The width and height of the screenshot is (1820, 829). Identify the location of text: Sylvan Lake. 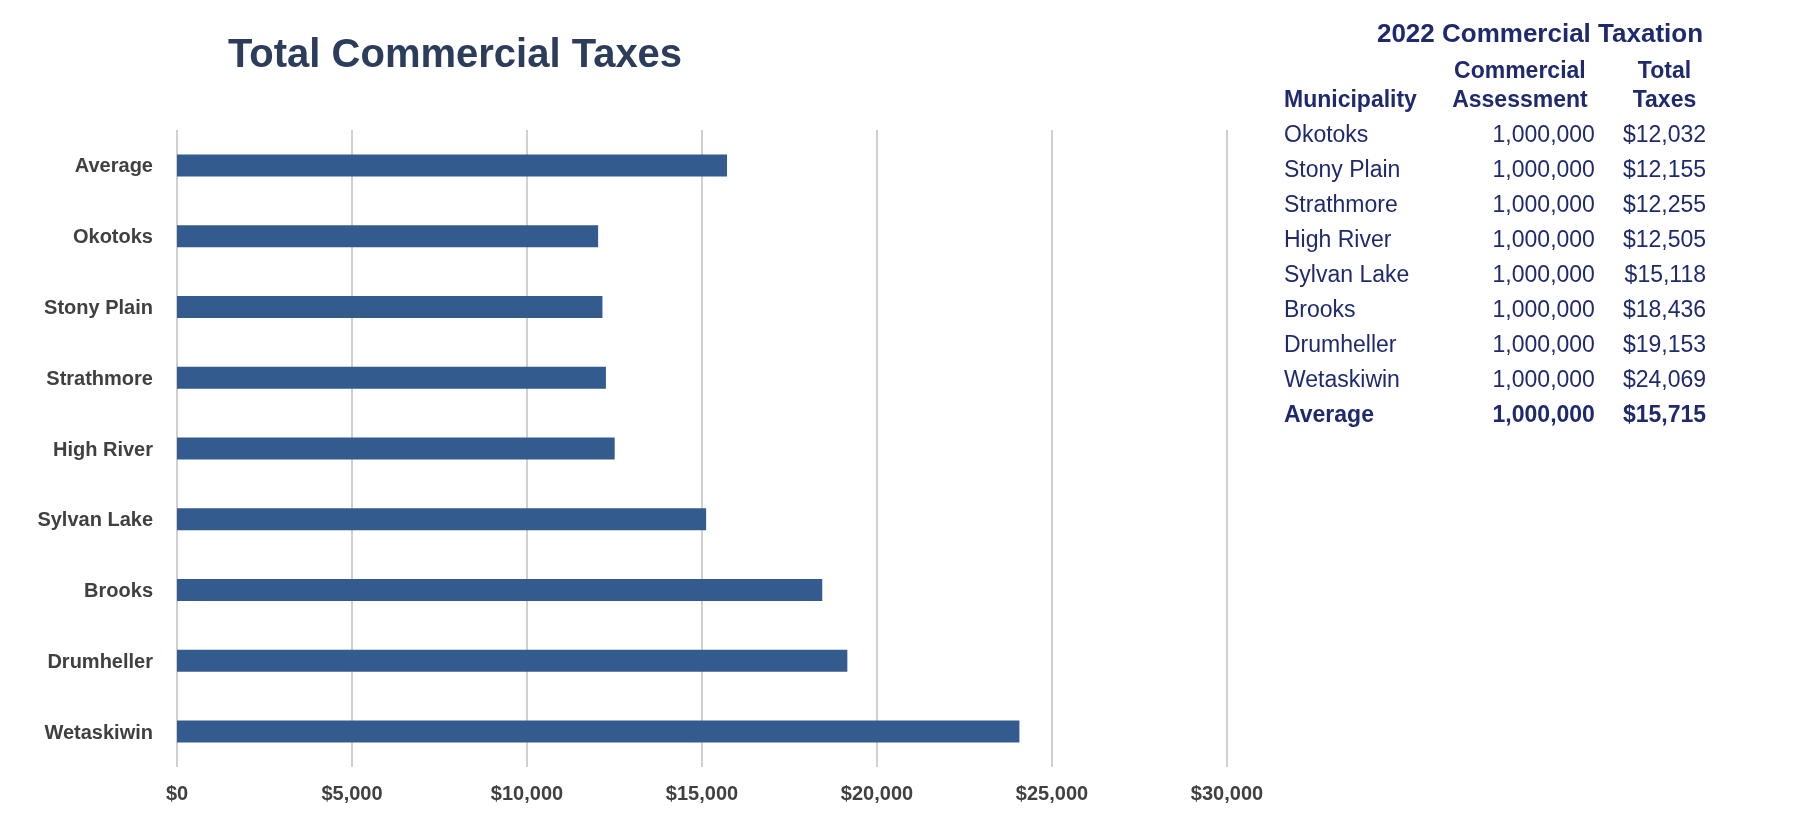
(1347, 274).